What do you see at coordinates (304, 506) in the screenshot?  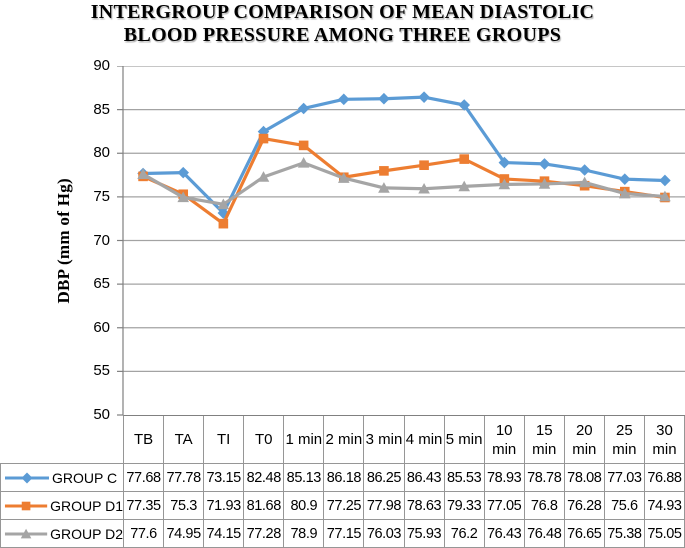 I see `table-value-cell: 80.9` at bounding box center [304, 506].